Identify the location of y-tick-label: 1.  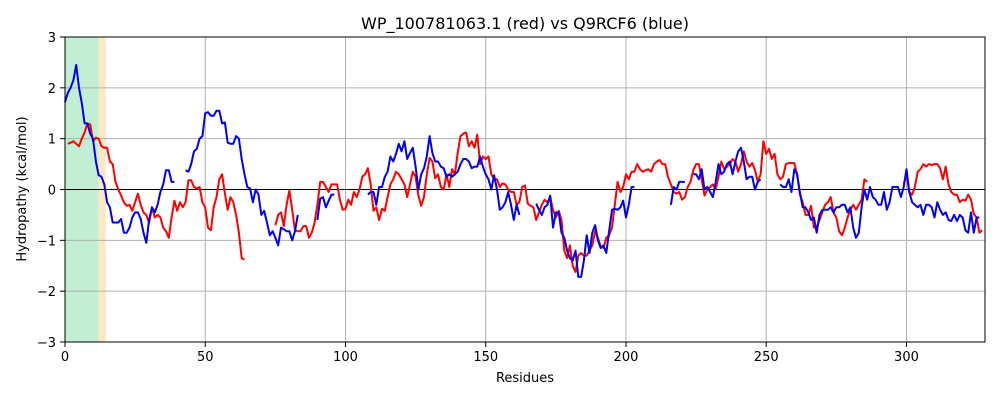
(52, 140).